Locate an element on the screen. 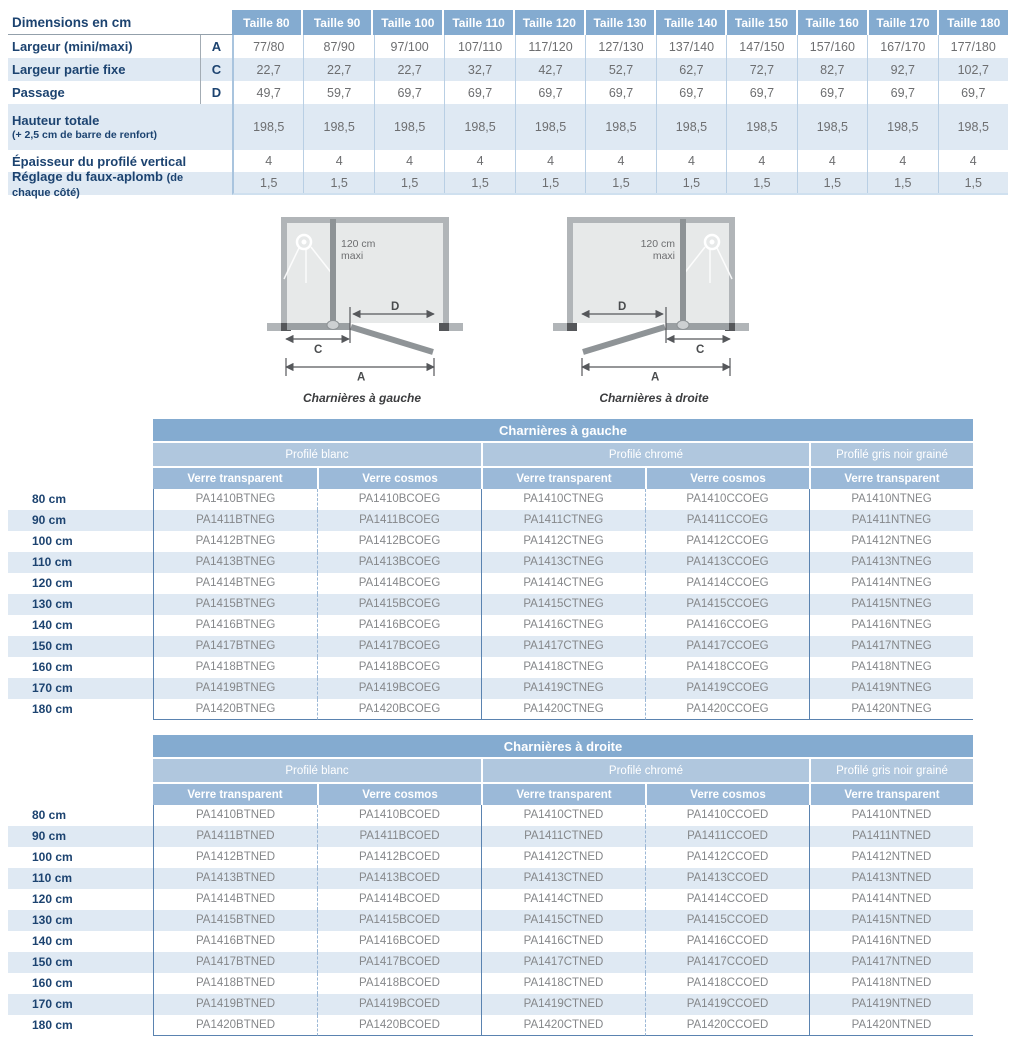 This screenshot has height=1064, width=1016. code-cell: PA1419BCOEG is located at coordinates (399, 688).